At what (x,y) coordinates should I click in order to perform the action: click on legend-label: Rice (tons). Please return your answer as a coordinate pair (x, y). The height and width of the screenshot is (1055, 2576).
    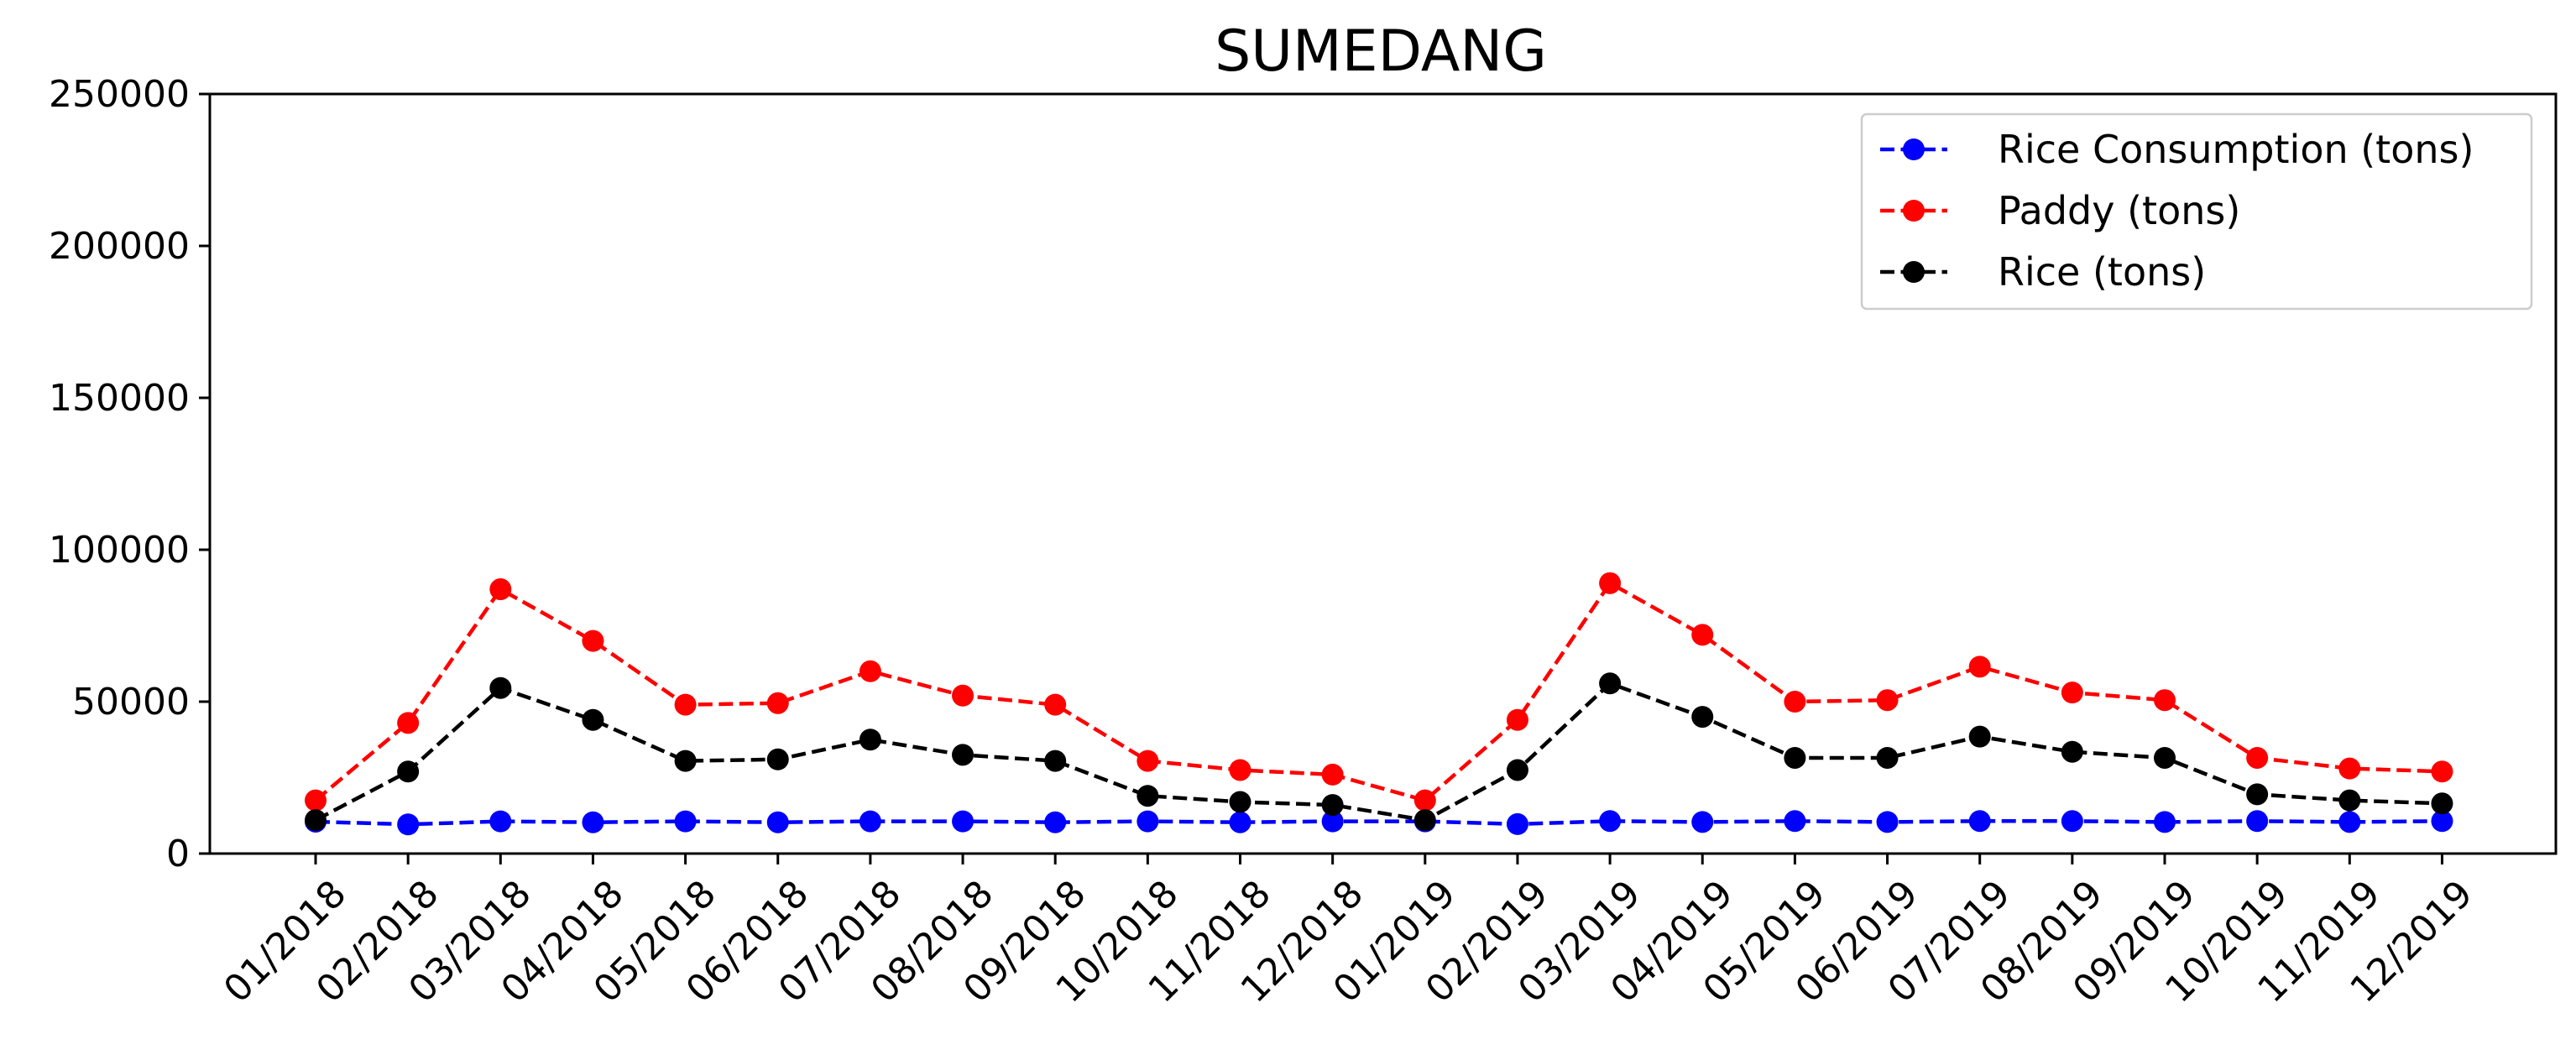
    Looking at the image, I should click on (2102, 272).